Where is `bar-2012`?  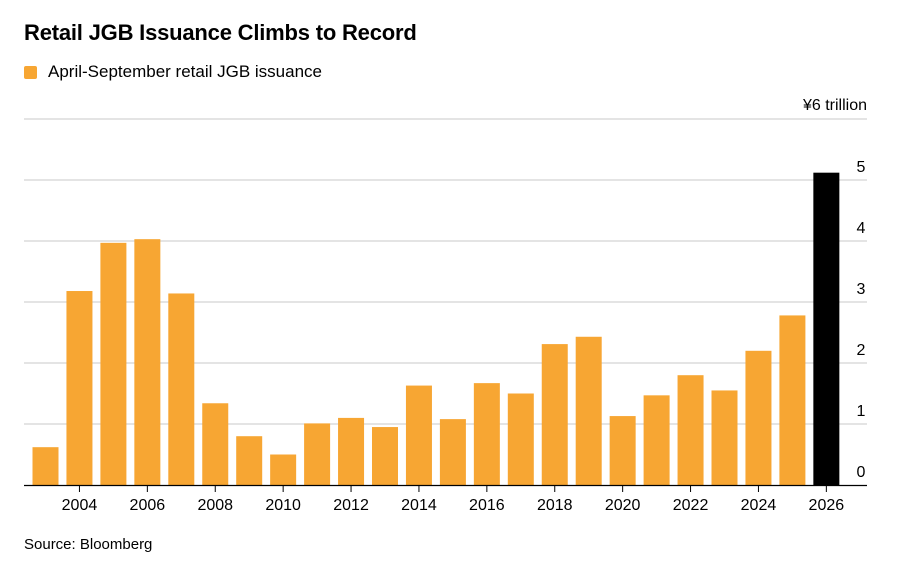 bar-2012 is located at coordinates (351, 451).